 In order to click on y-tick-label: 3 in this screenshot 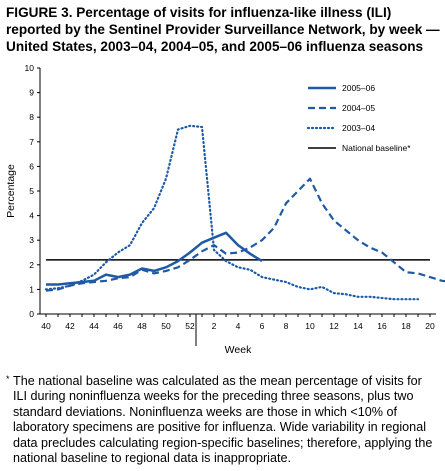, I will do `click(31, 240)`.